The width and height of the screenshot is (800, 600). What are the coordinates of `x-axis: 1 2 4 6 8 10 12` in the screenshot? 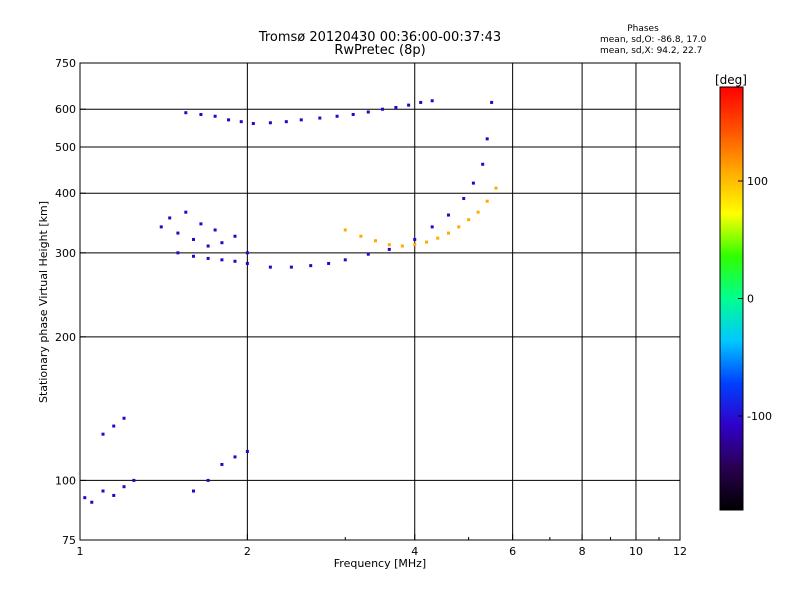 It's located at (382, 546).